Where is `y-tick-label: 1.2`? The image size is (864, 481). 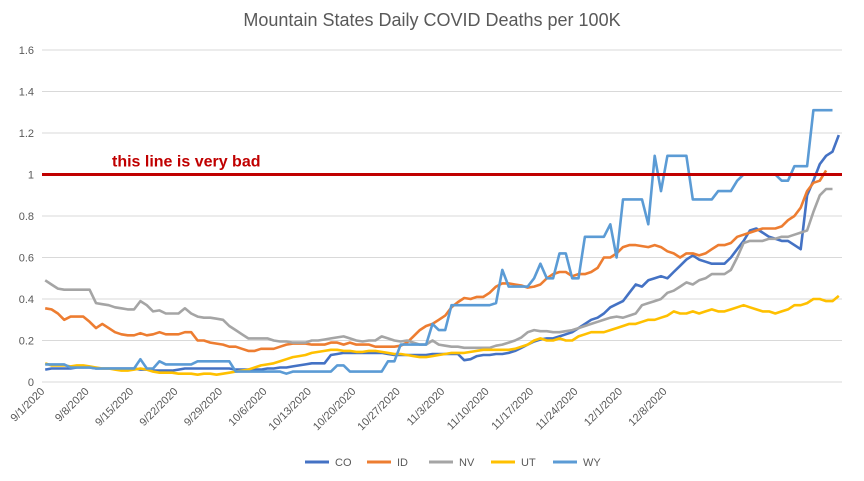
y-tick-label: 1.2 is located at coordinates (26, 134).